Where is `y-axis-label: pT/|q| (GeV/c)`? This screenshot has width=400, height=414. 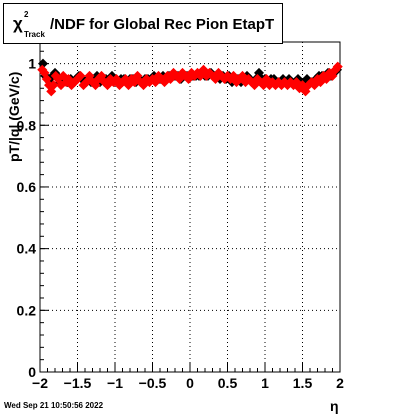 y-axis-label: pT/|q| (GeV/c) is located at coordinates (14, 116).